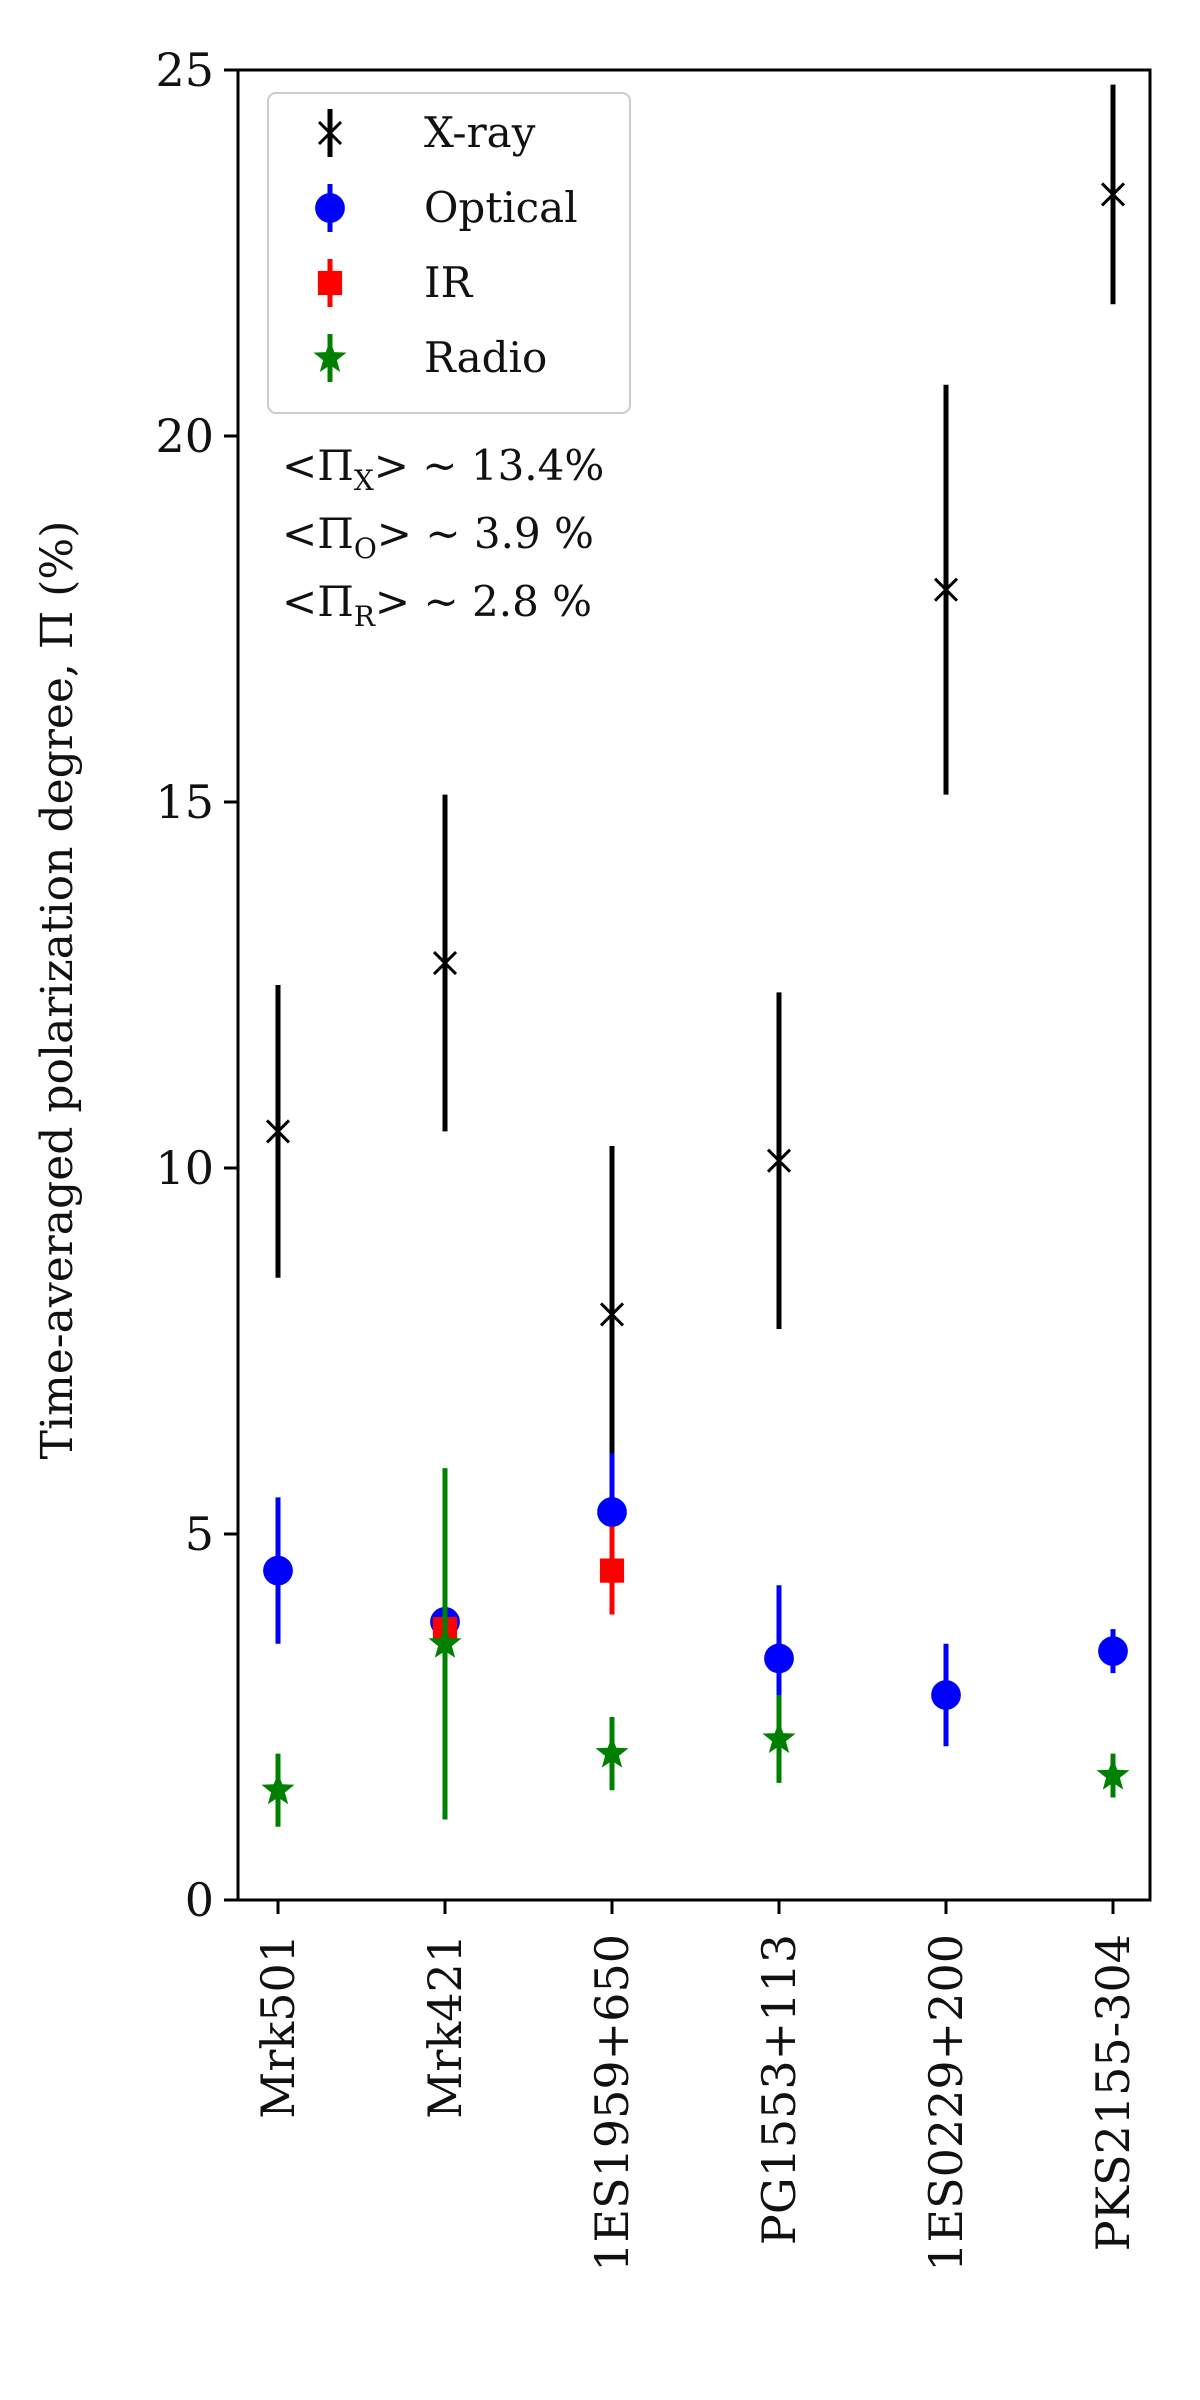  Describe the element at coordinates (199, 1534) in the screenshot. I see `y-tick-label: 5` at that location.